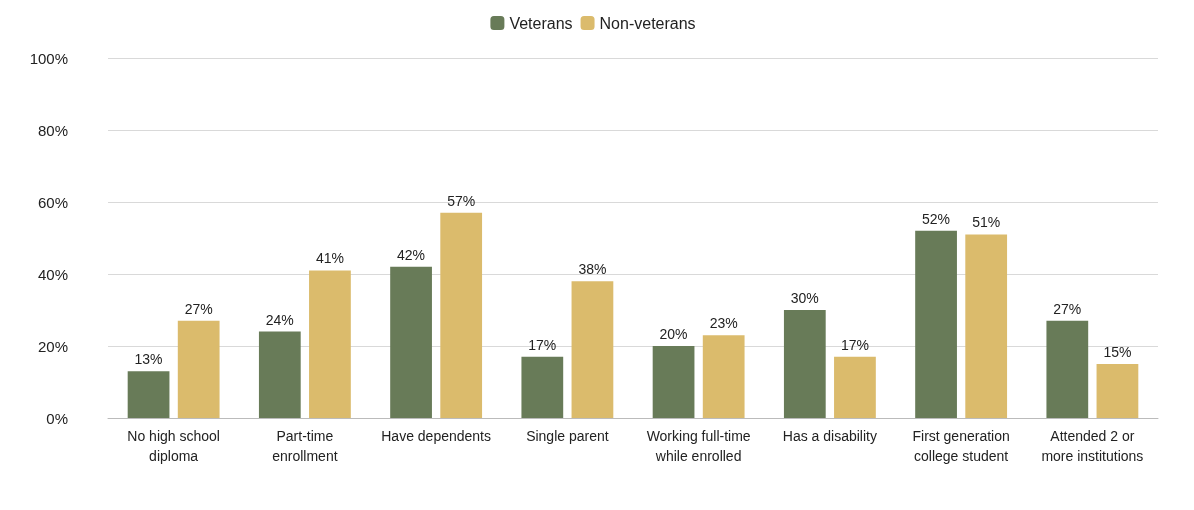 The width and height of the screenshot is (1194, 510). What do you see at coordinates (1092, 446) in the screenshot?
I see `x-tick-label: Attended 2 or more institutions` at bounding box center [1092, 446].